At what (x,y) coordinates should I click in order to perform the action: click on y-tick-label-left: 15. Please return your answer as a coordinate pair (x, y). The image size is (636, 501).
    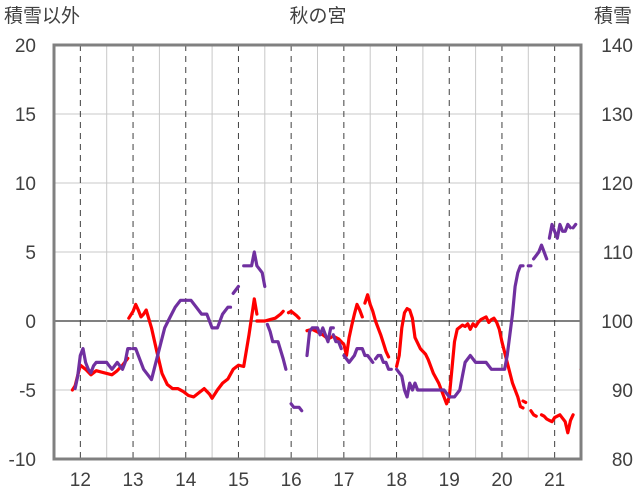
    Looking at the image, I should click on (25, 115).